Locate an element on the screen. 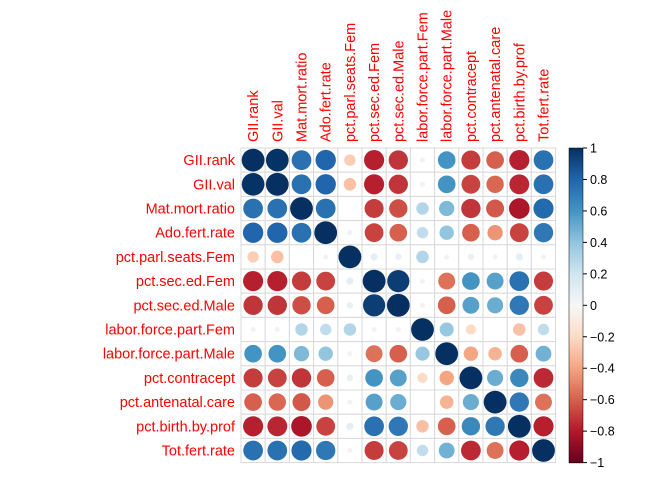 The image size is (672, 480). legend-tick-label: −1 is located at coordinates (597, 463).